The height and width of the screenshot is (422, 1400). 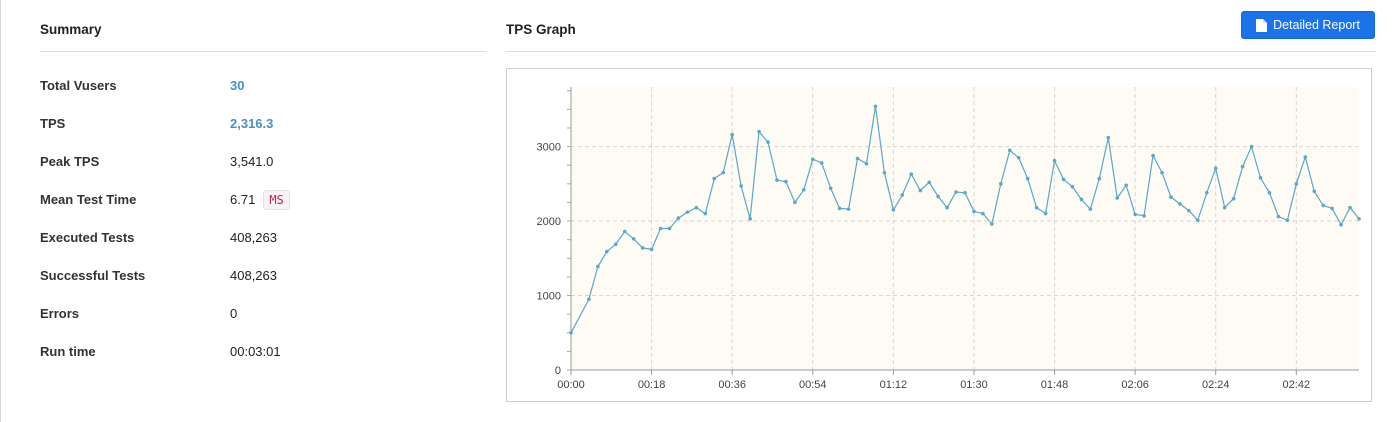 I want to click on x-tick-label: 01:48, so click(x=1055, y=385).